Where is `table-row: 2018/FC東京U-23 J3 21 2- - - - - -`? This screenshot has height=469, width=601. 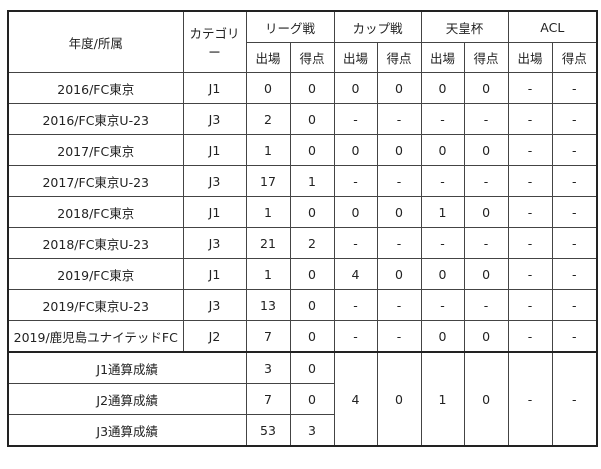 table-row: 2018/FC東京U-23 J3 21 2- - - - - - is located at coordinates (302, 243).